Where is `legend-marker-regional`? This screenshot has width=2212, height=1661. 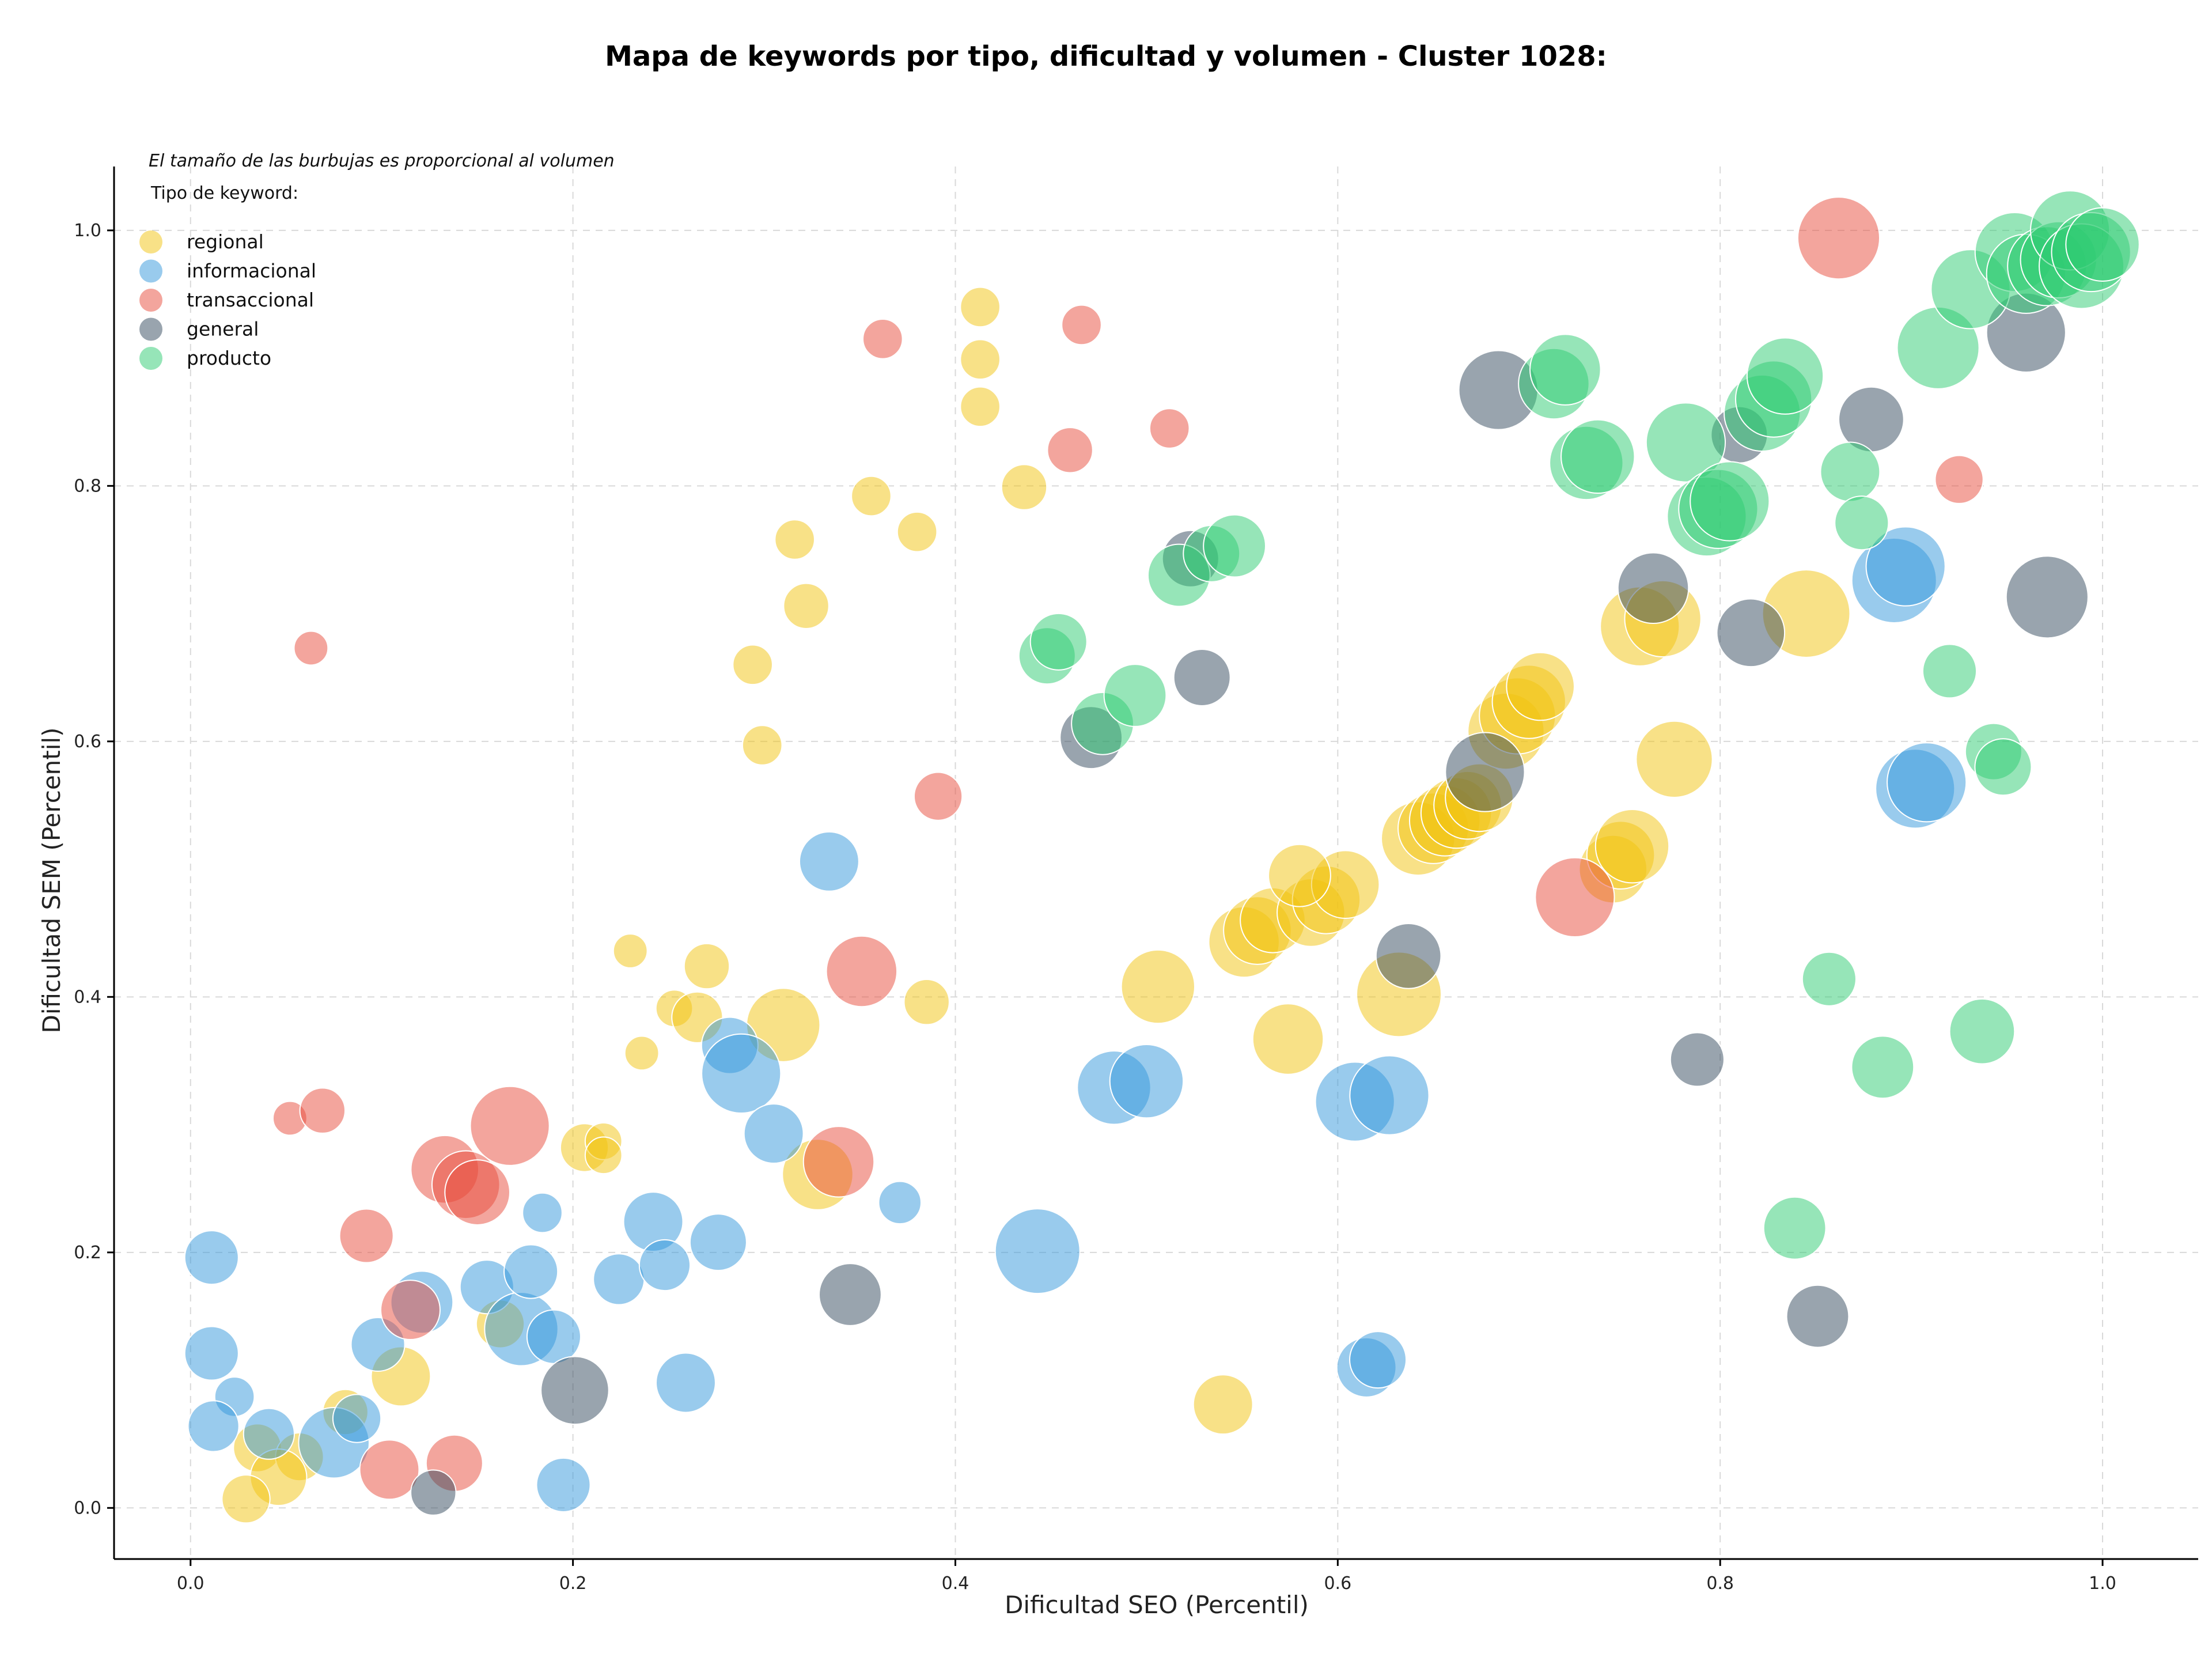 legend-marker-regional is located at coordinates (150, 241).